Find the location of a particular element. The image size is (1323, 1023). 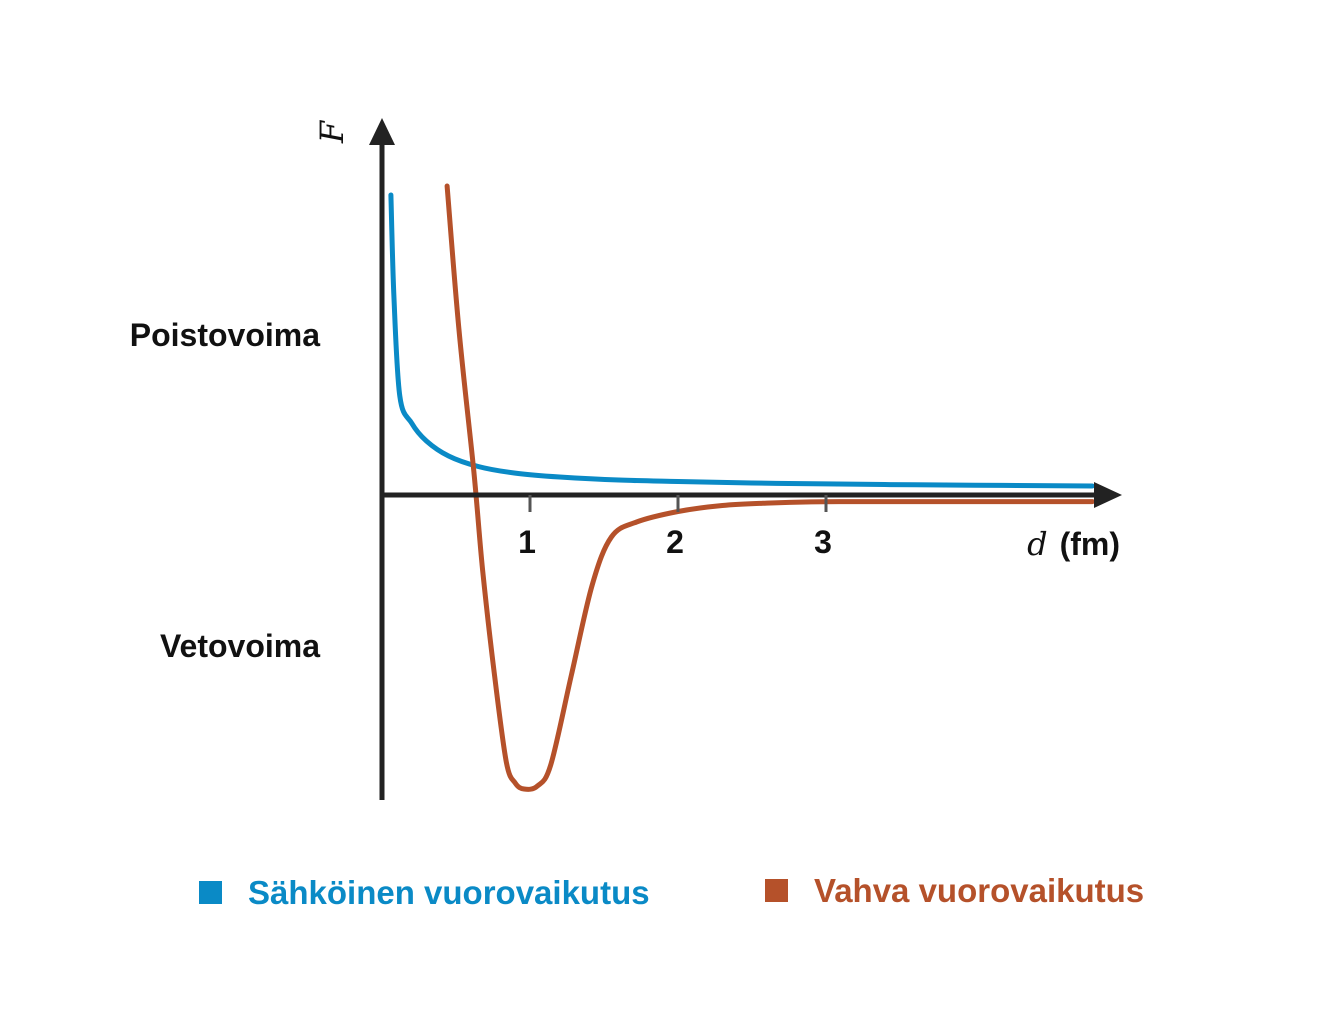

y-axis-label: F is located at coordinates (332, 131).